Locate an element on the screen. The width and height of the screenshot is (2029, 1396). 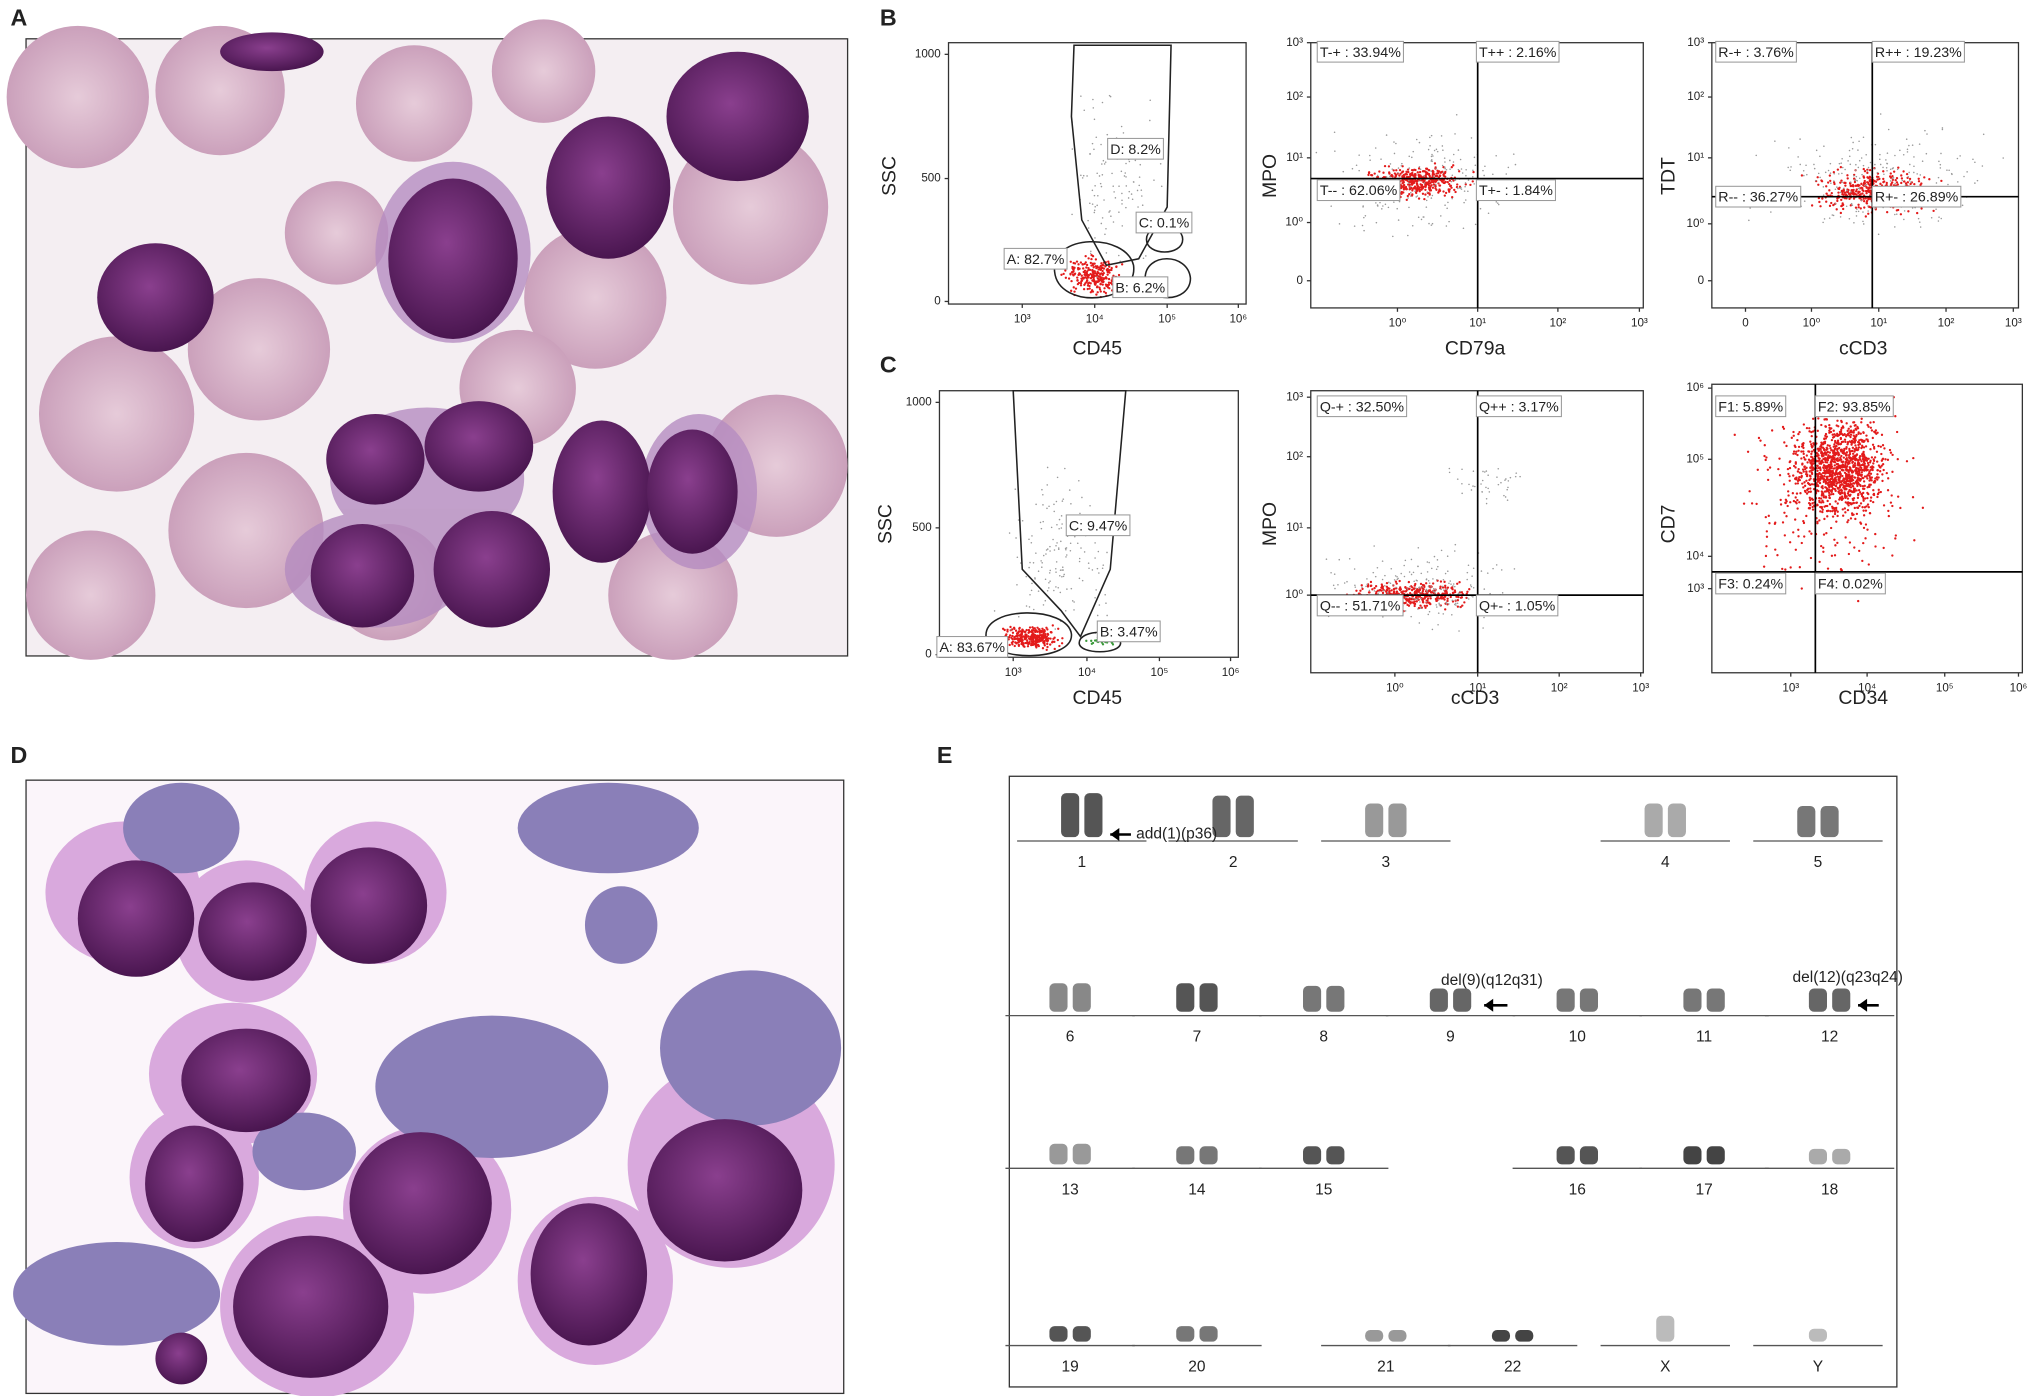
x-tick-label: 10⁴ is located at coordinates (1087, 672).